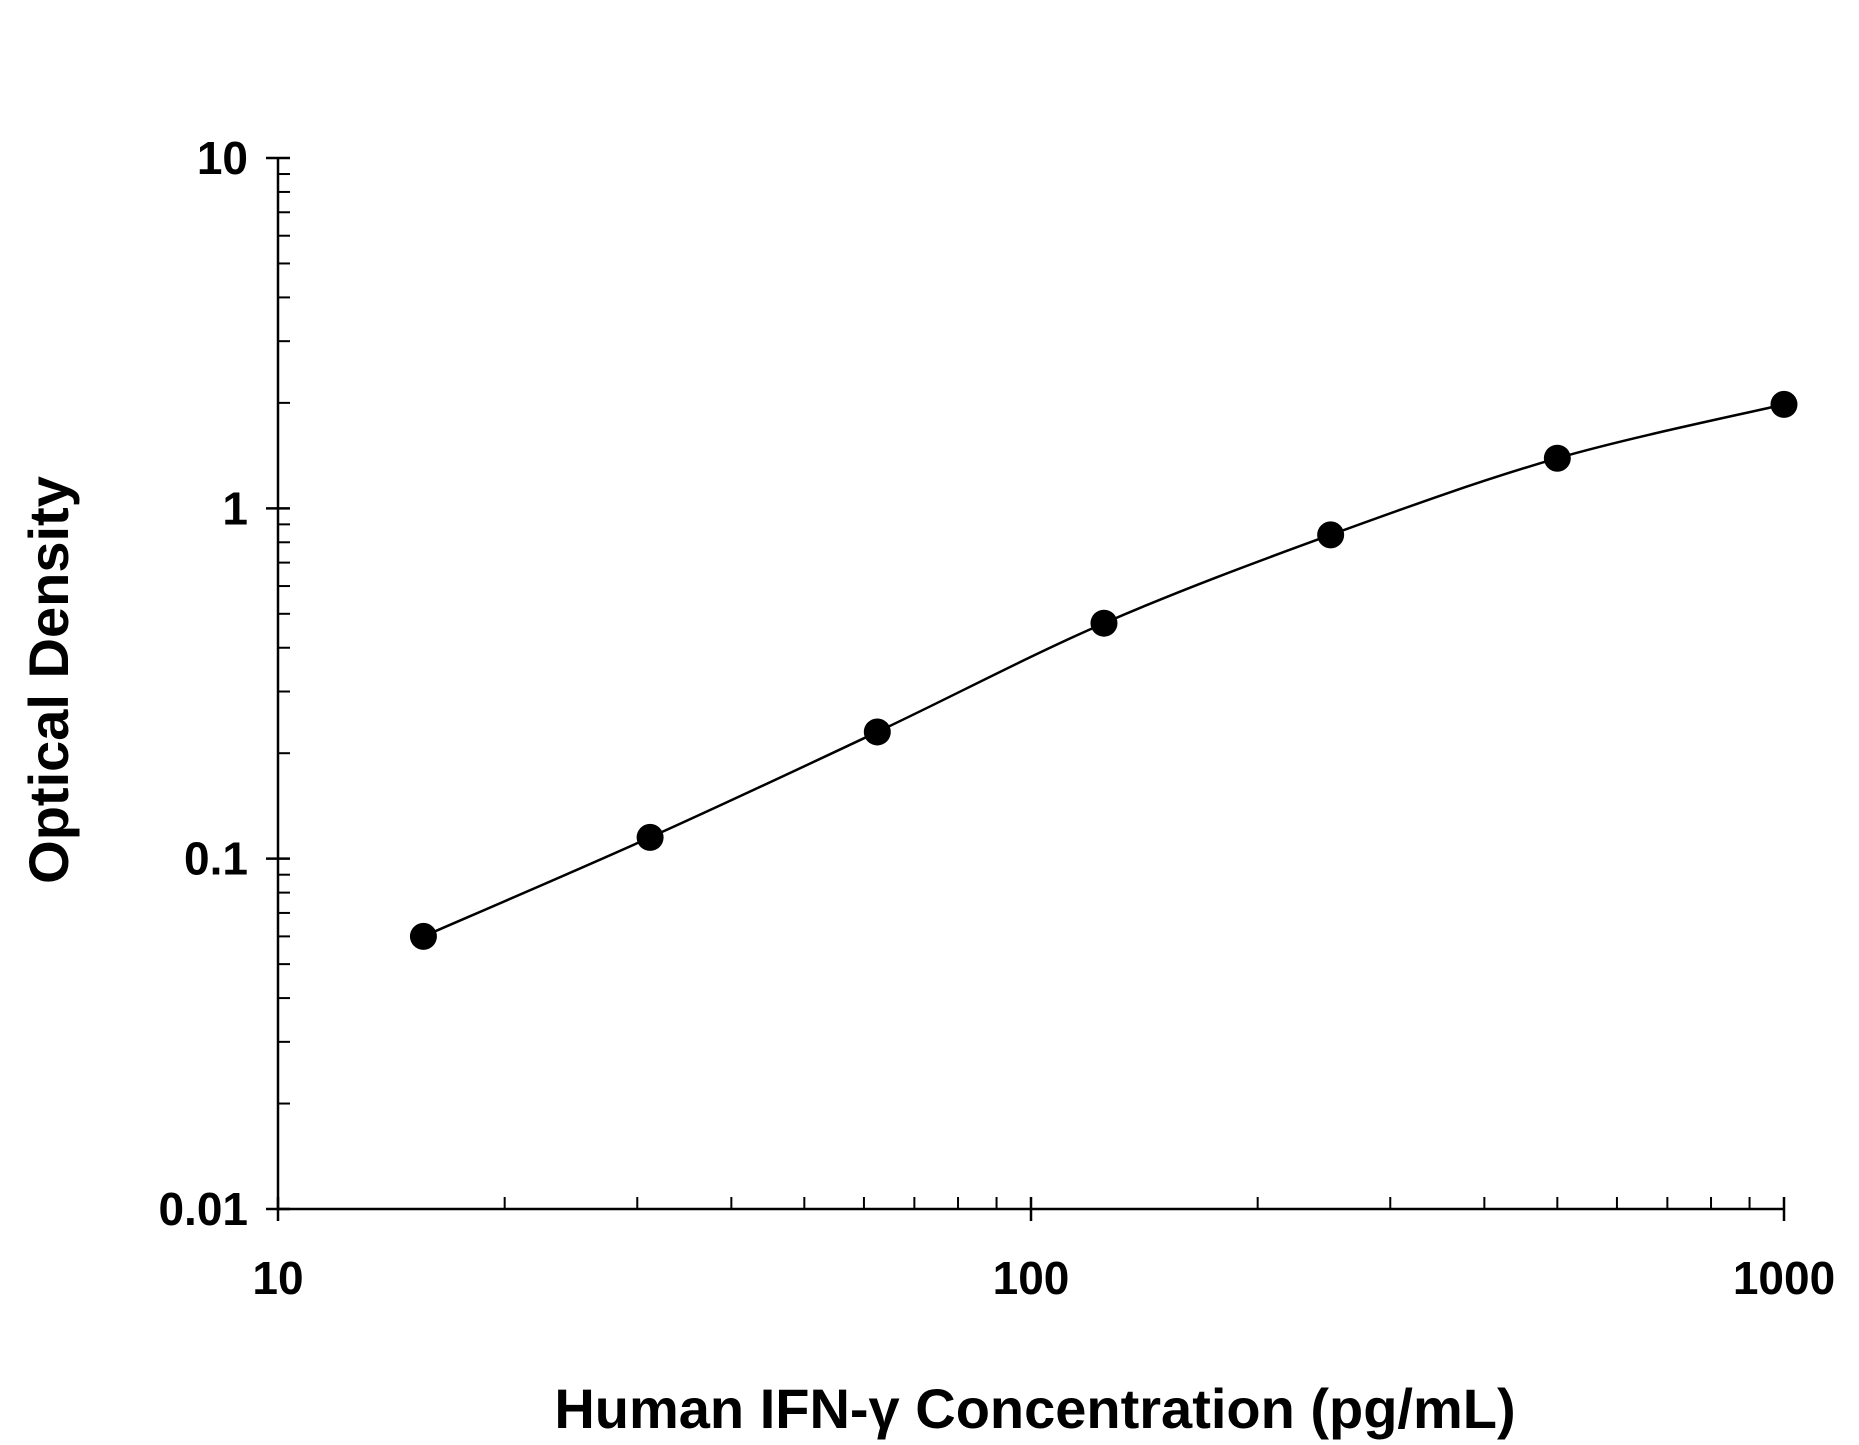 This screenshot has width=1859, height=1445. Describe the element at coordinates (1784, 1278) in the screenshot. I see `x-tick-label: 1000` at that location.